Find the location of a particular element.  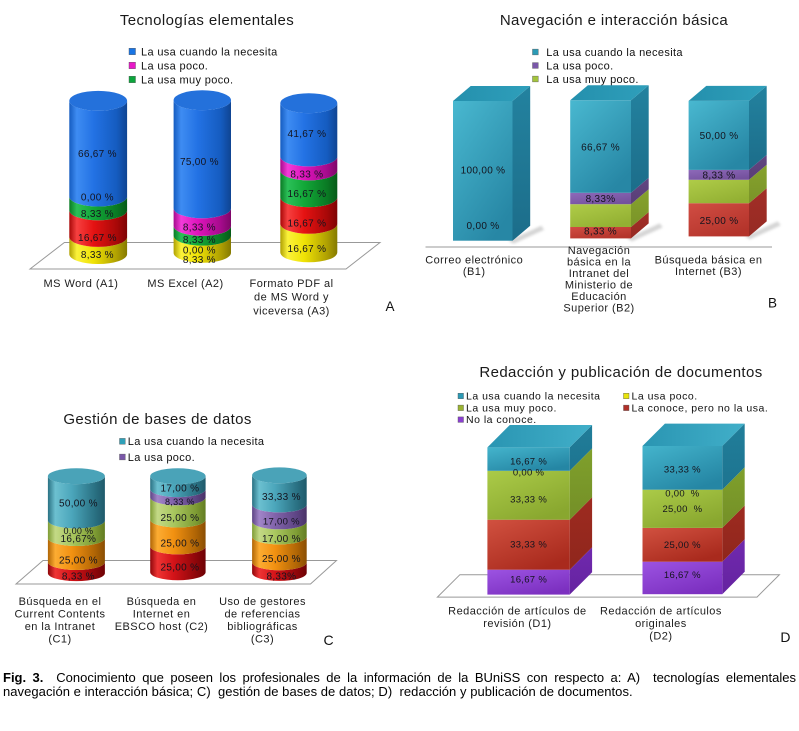

svg-text: Correo electrónico is located at coordinates (474, 261).